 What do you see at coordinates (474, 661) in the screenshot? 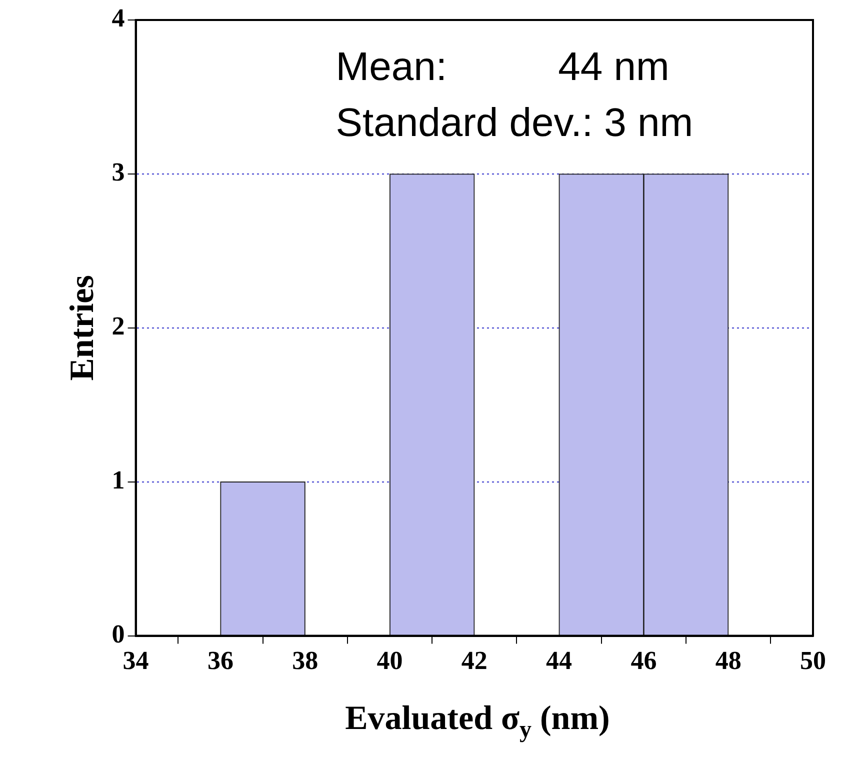
I see `x-tick-label: 42` at bounding box center [474, 661].